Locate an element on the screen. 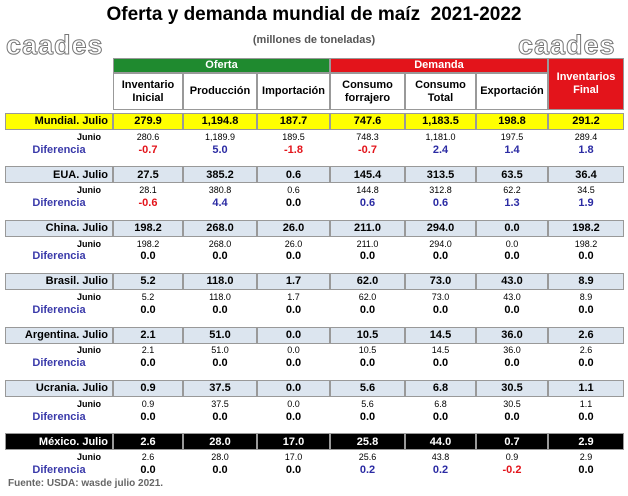 The width and height of the screenshot is (628, 496). cell-value: 289.4 is located at coordinates (586, 136).